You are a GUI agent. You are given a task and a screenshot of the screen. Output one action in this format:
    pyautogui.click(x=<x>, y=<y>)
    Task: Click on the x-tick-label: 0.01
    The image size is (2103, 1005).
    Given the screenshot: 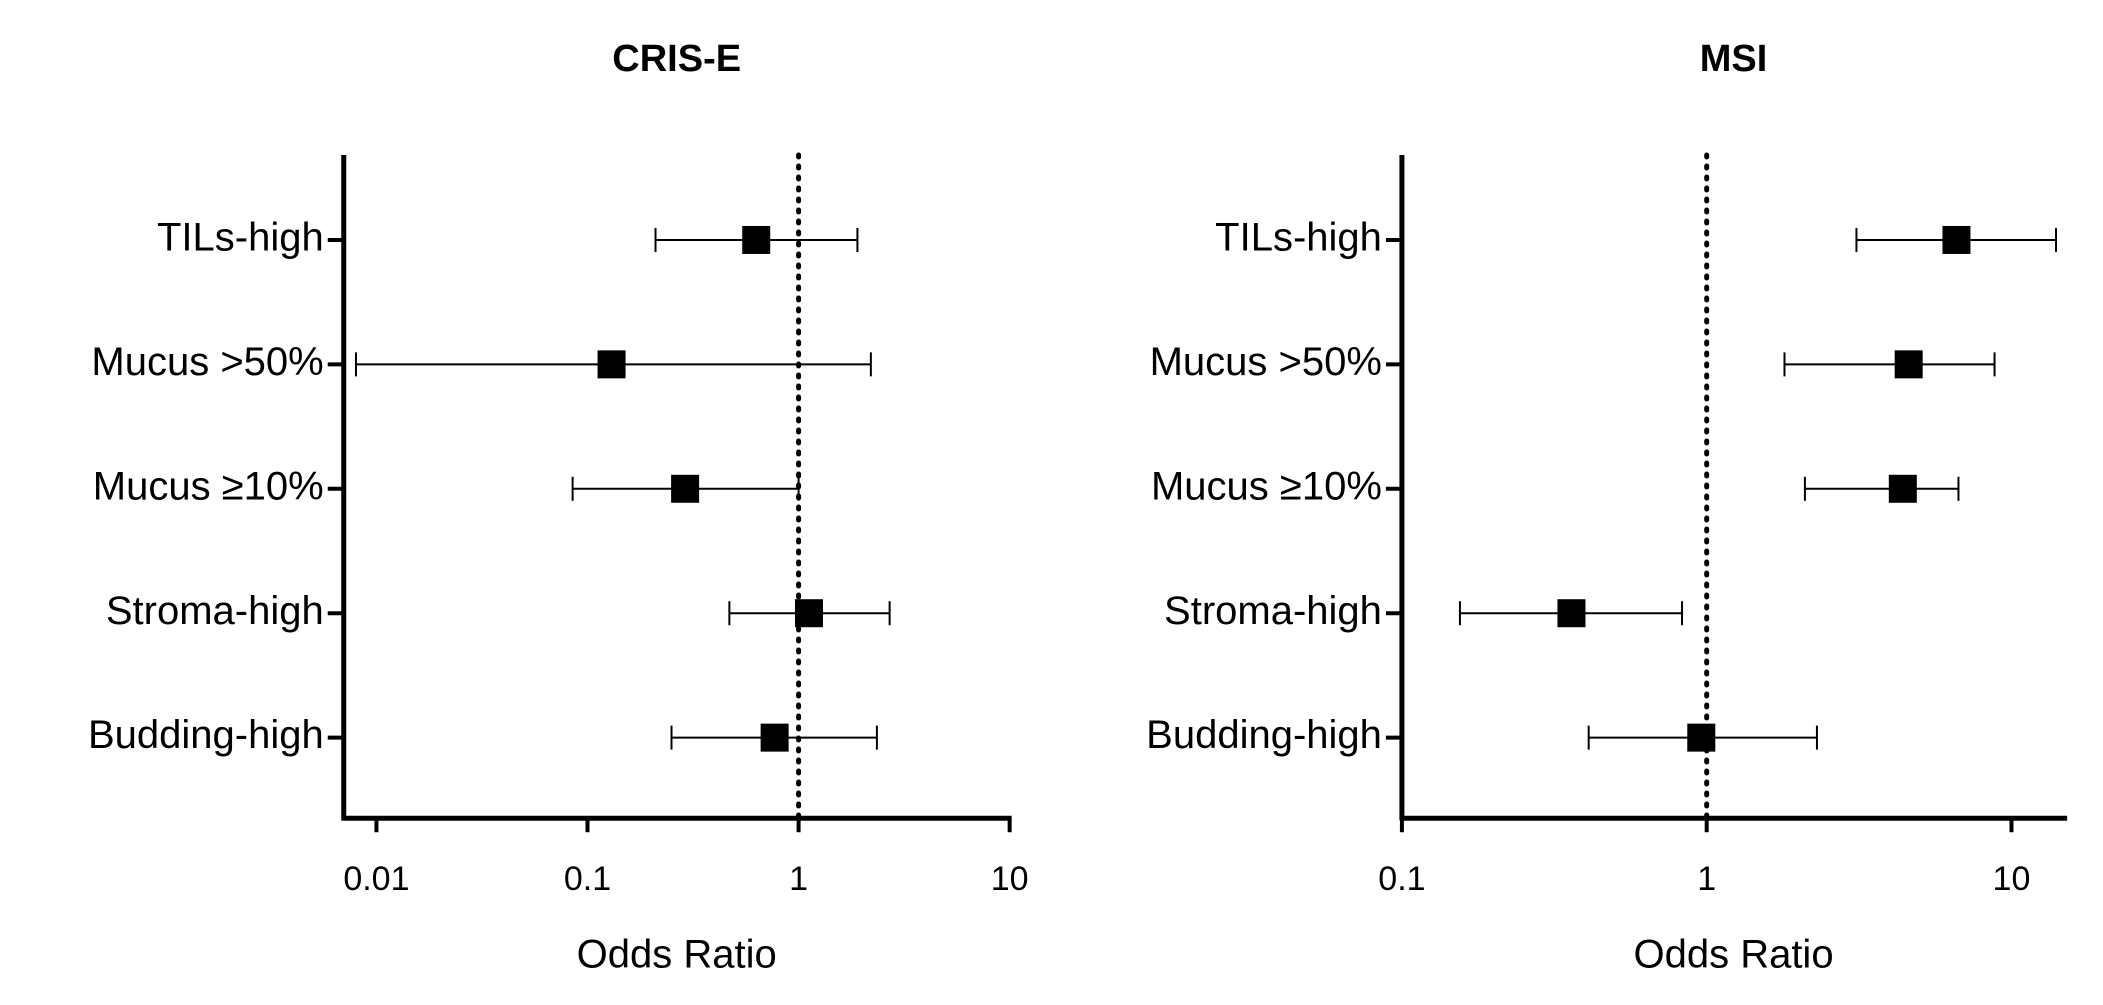 What is the action you would take?
    pyautogui.click(x=376, y=879)
    